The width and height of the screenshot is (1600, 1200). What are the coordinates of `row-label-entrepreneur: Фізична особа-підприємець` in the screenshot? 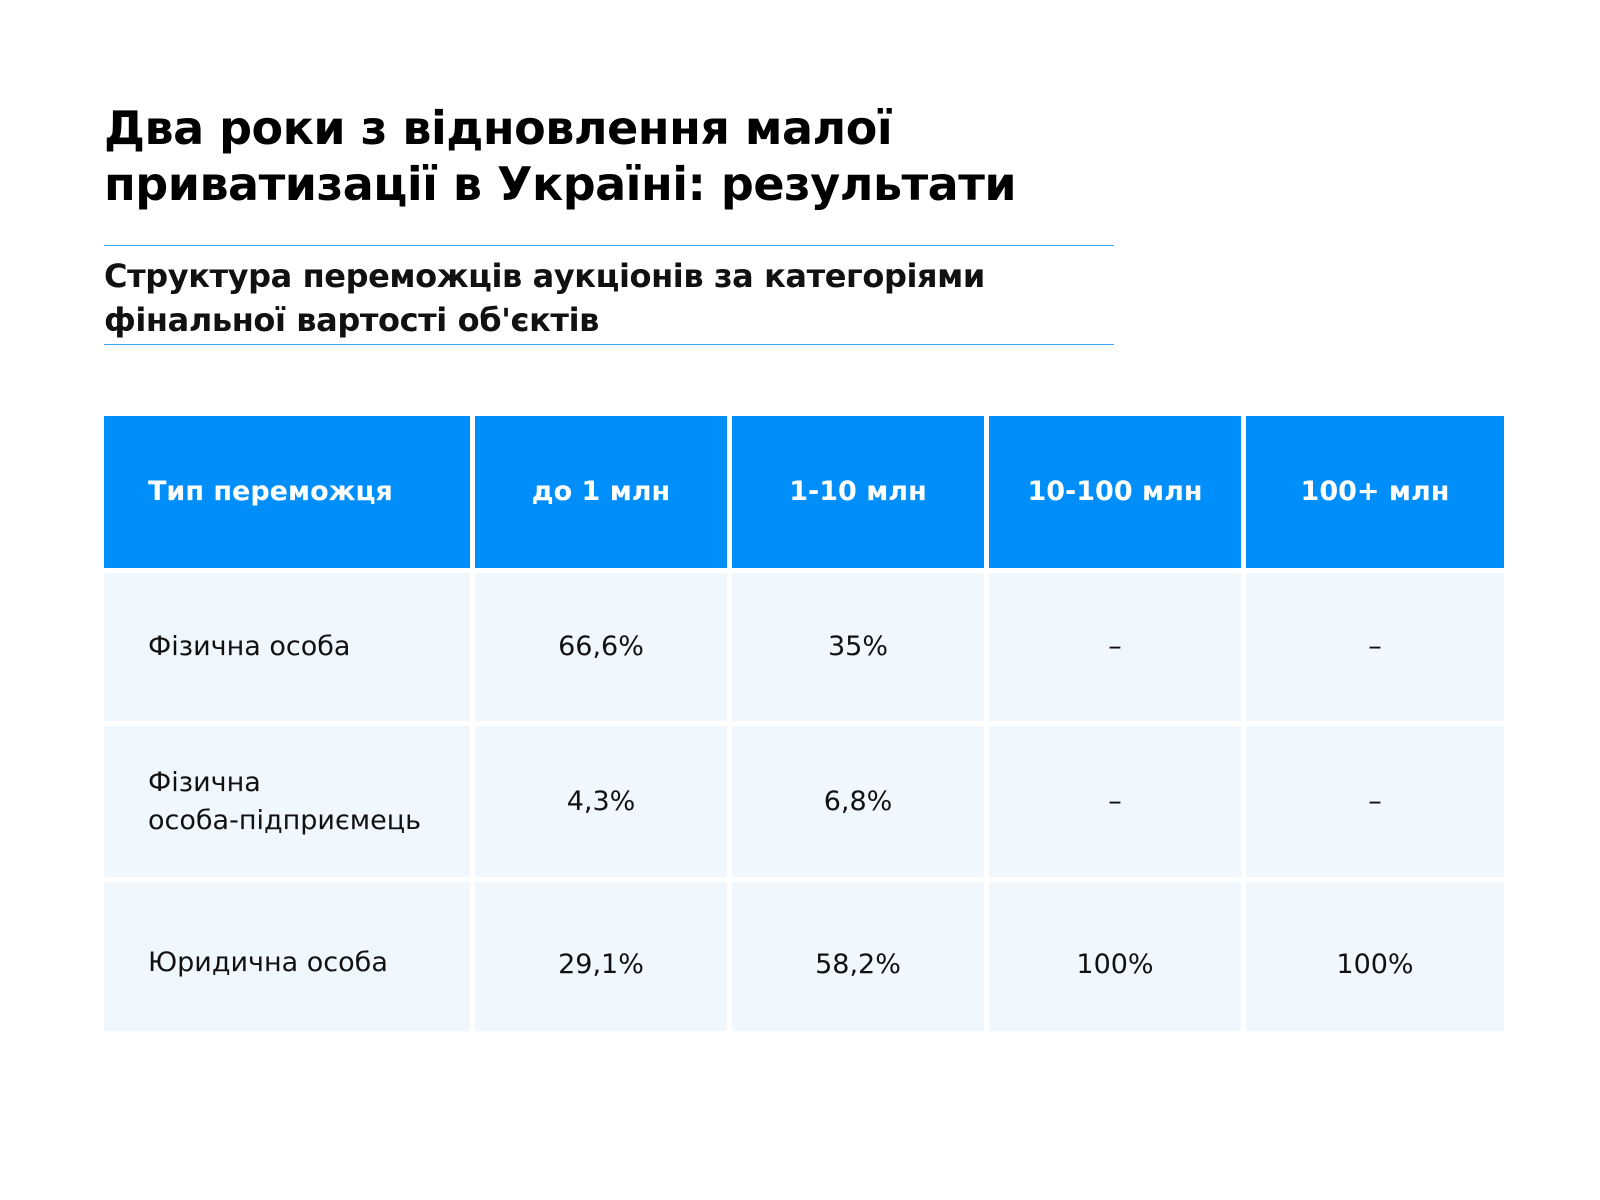 It's located at (289, 804).